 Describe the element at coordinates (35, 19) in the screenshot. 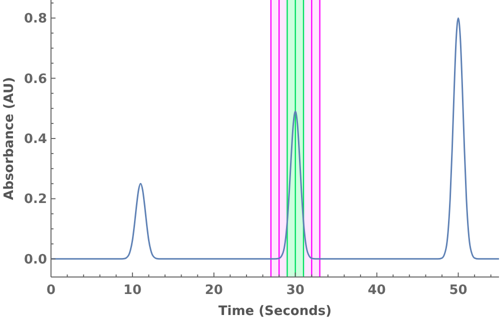

I see `y-tick-label: 0.8` at that location.